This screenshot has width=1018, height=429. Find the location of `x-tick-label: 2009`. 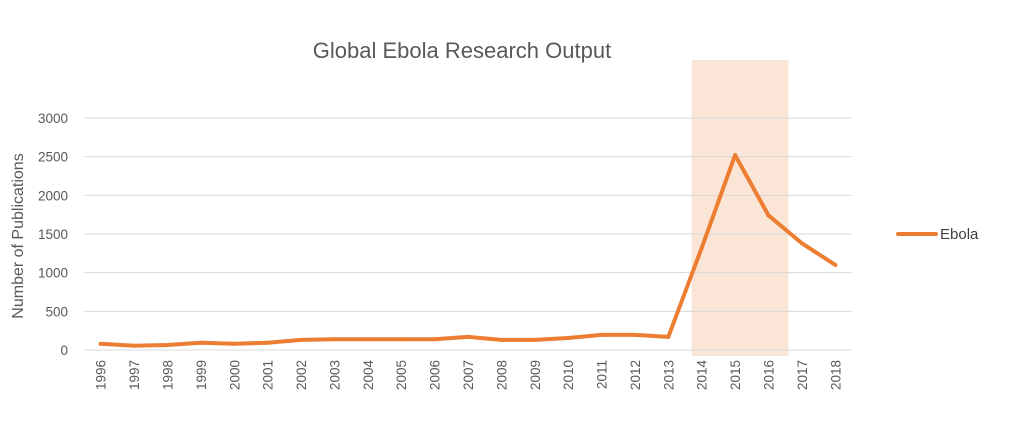

x-tick-label: 2009 is located at coordinates (535, 375).